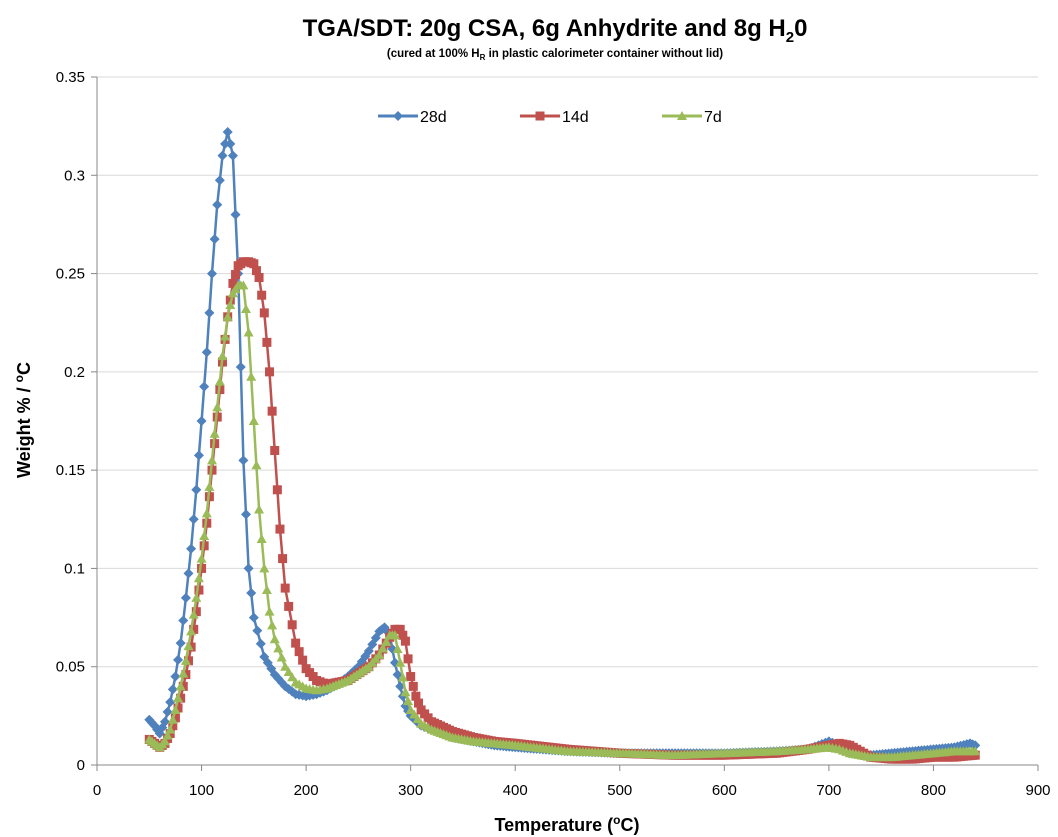 The image size is (1058, 837). What do you see at coordinates (619, 790) in the screenshot?
I see `x-tick-label: 500` at bounding box center [619, 790].